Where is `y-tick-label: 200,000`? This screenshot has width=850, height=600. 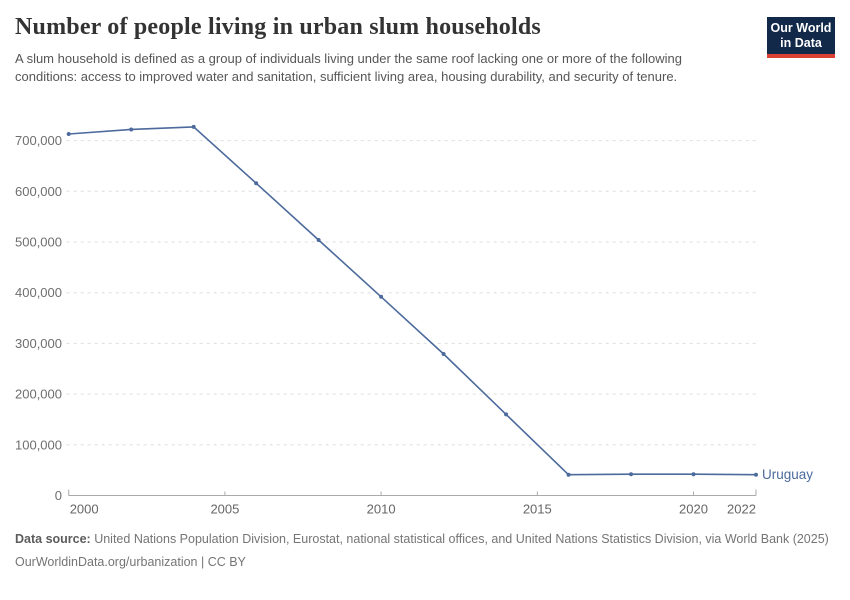
y-tick-label: 200,000 is located at coordinates (38, 394).